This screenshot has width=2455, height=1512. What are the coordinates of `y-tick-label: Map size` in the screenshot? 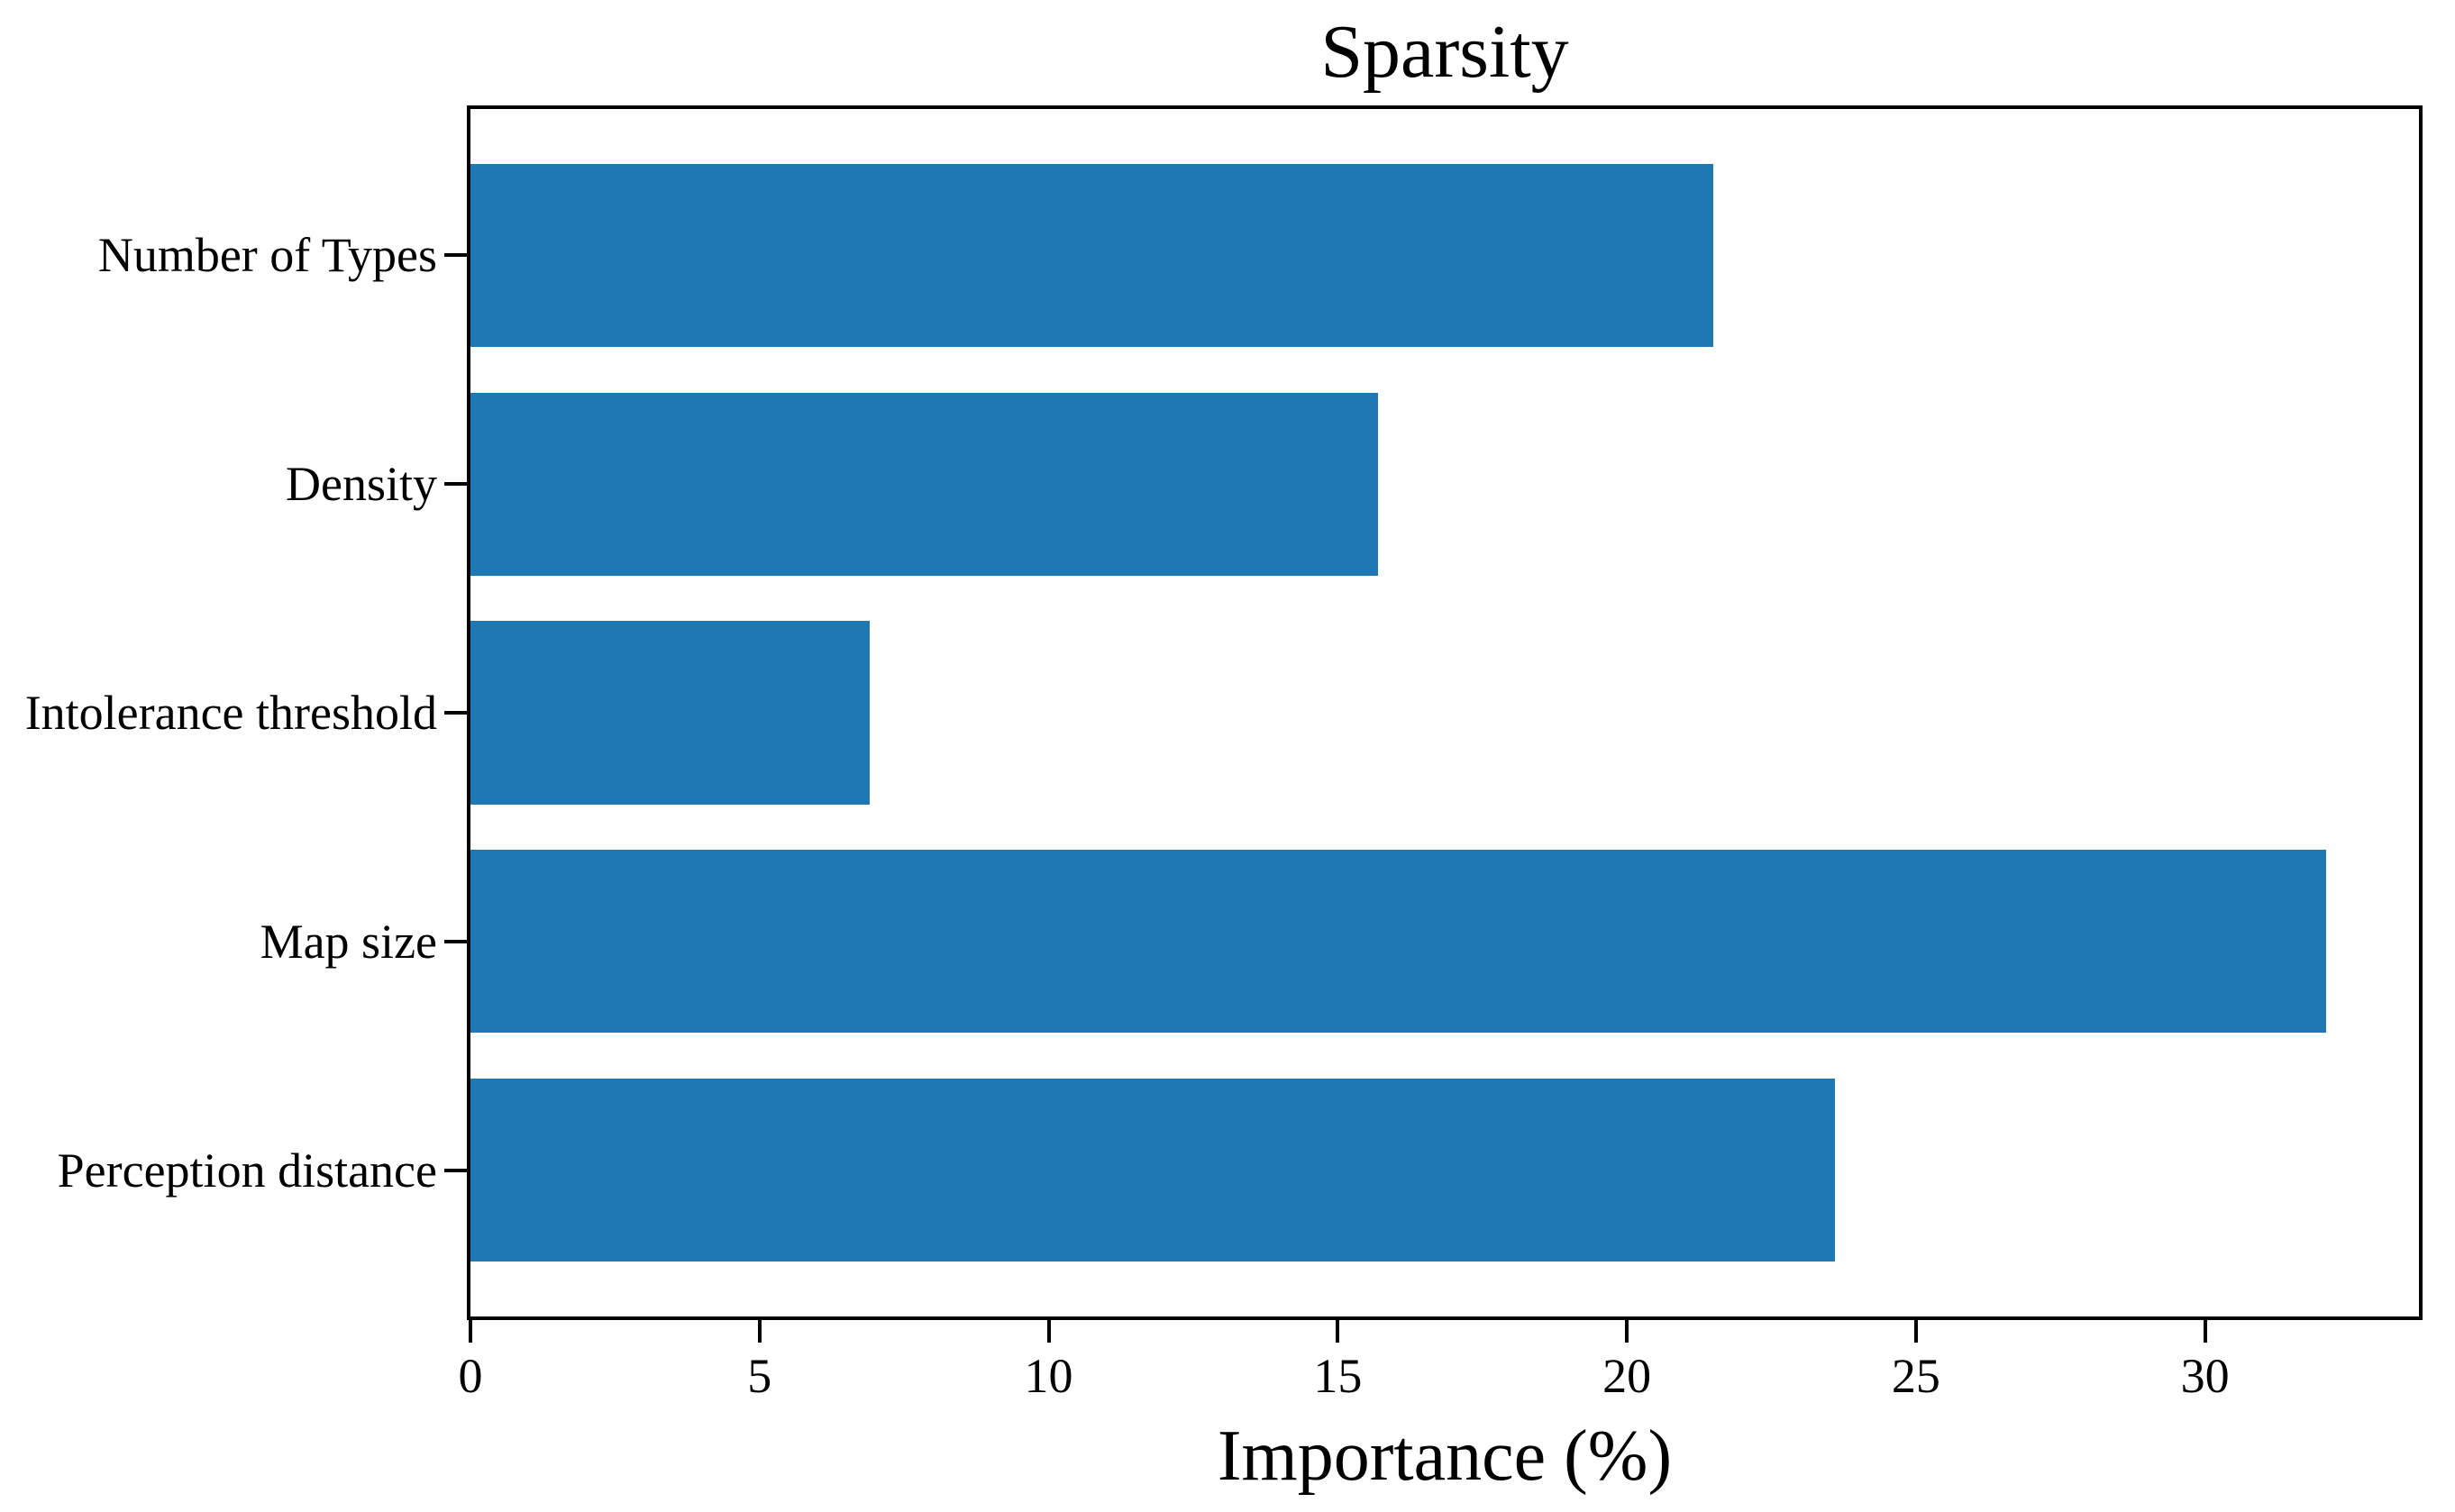 It's located at (348, 941).